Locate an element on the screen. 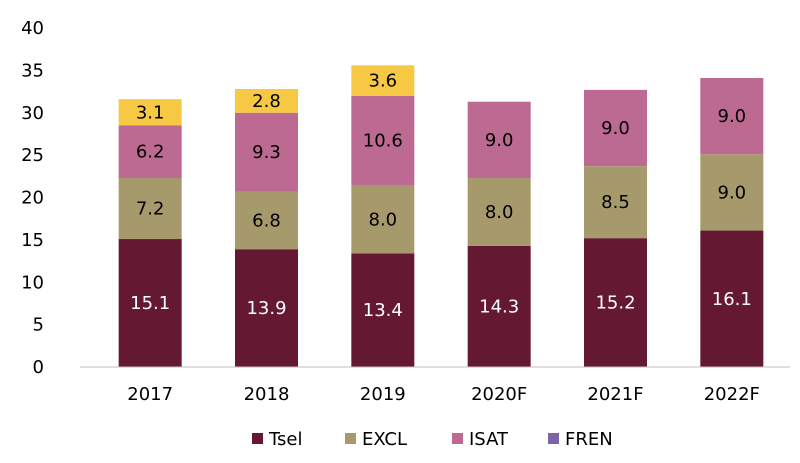 The height and width of the screenshot is (463, 800). data-label-tsel: 14.3 is located at coordinates (499, 306).